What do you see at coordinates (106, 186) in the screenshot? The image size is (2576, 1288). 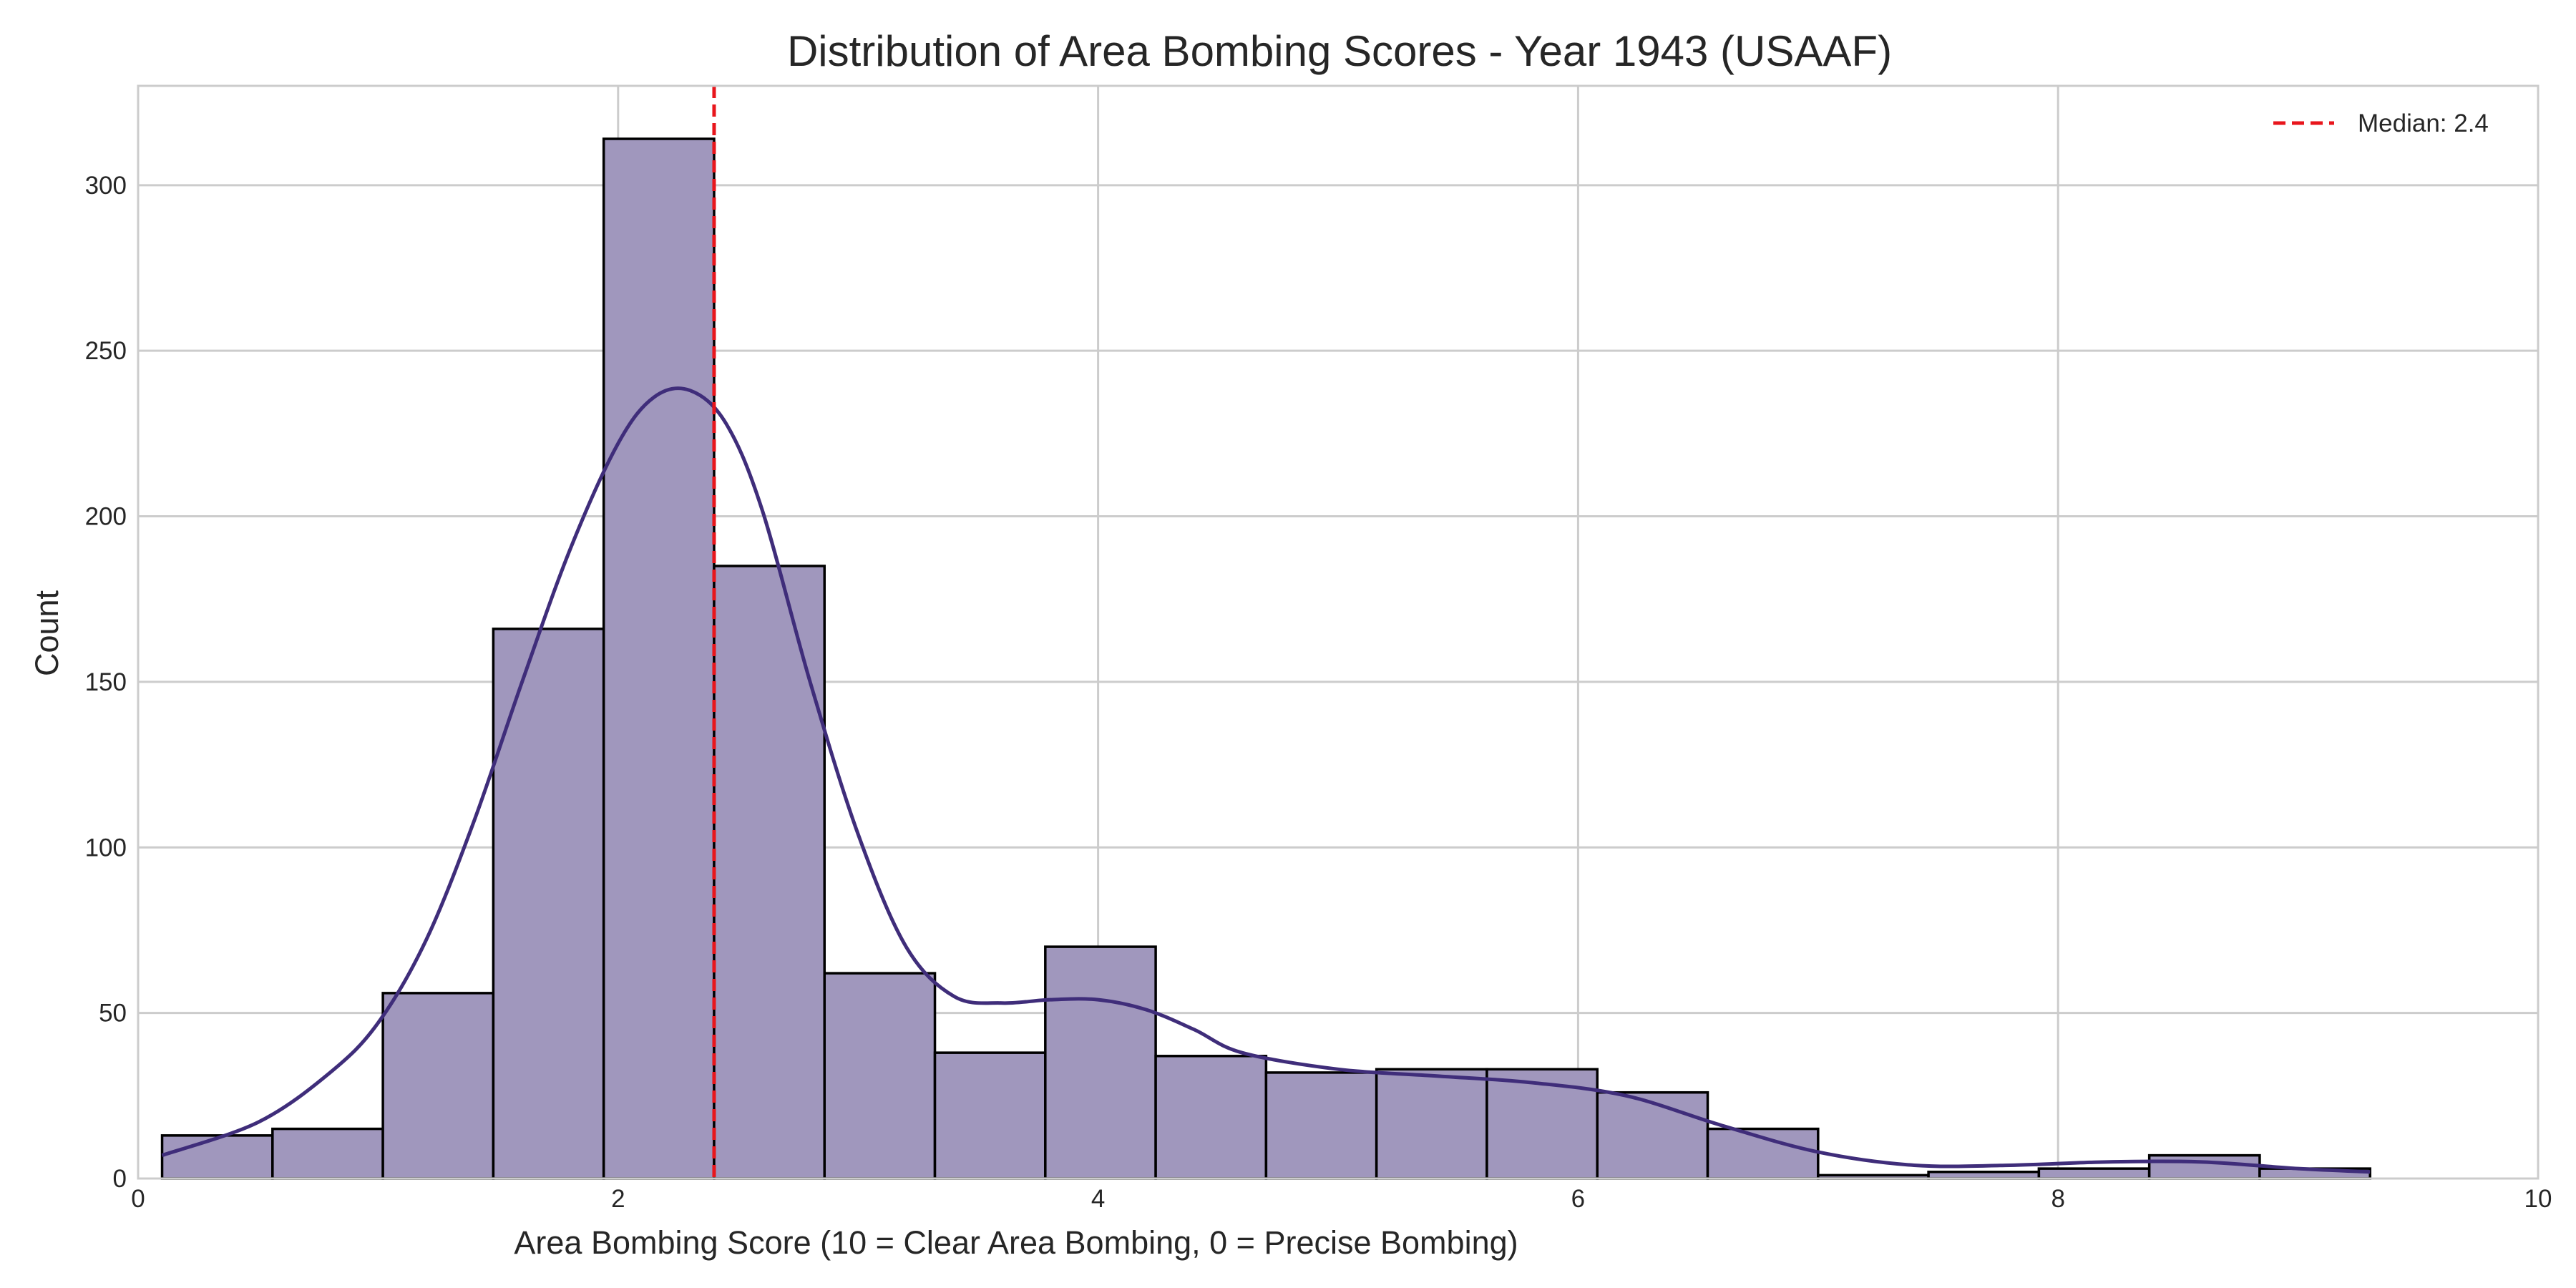 I see `y-tick-label: 300` at bounding box center [106, 186].